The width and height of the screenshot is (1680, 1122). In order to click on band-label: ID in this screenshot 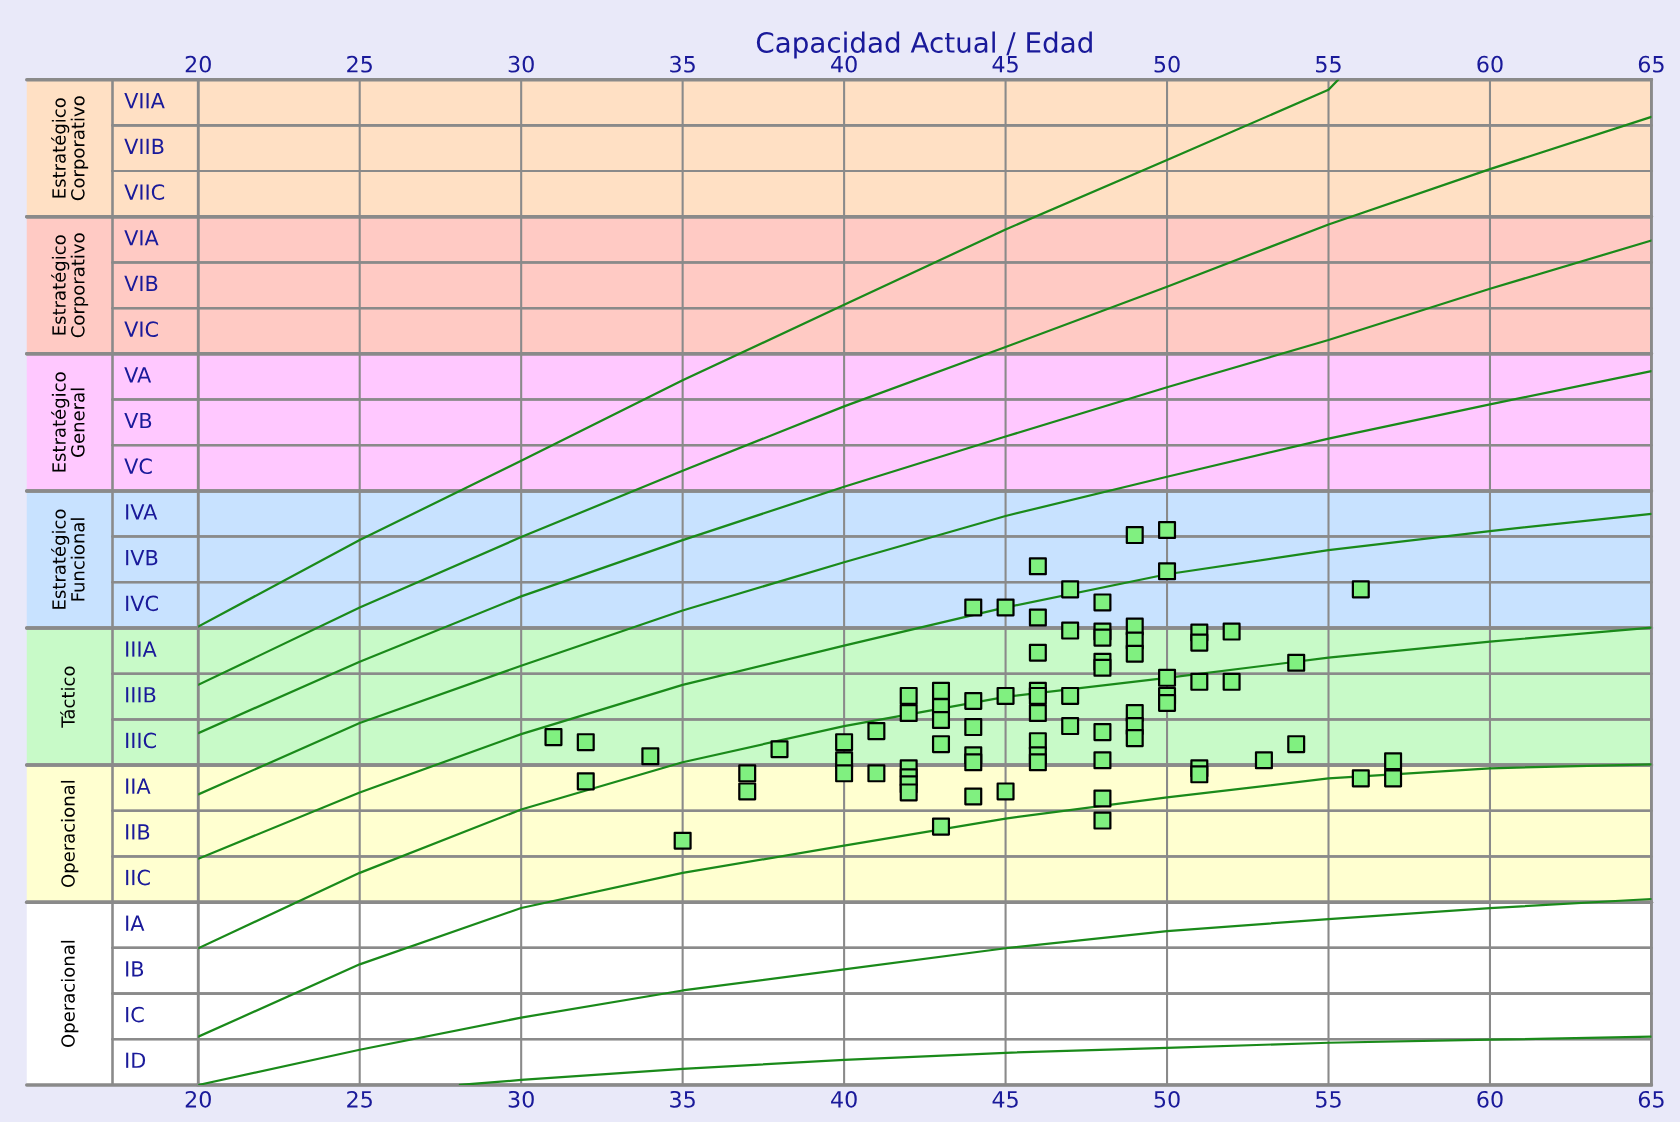, I will do `click(136, 1060)`.